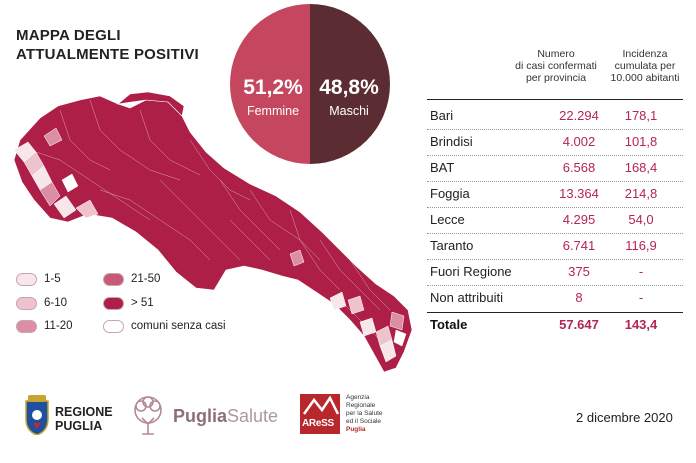 The image size is (696, 463). What do you see at coordinates (142, 303) in the screenshot?
I see `legend-label: > 51` at bounding box center [142, 303].